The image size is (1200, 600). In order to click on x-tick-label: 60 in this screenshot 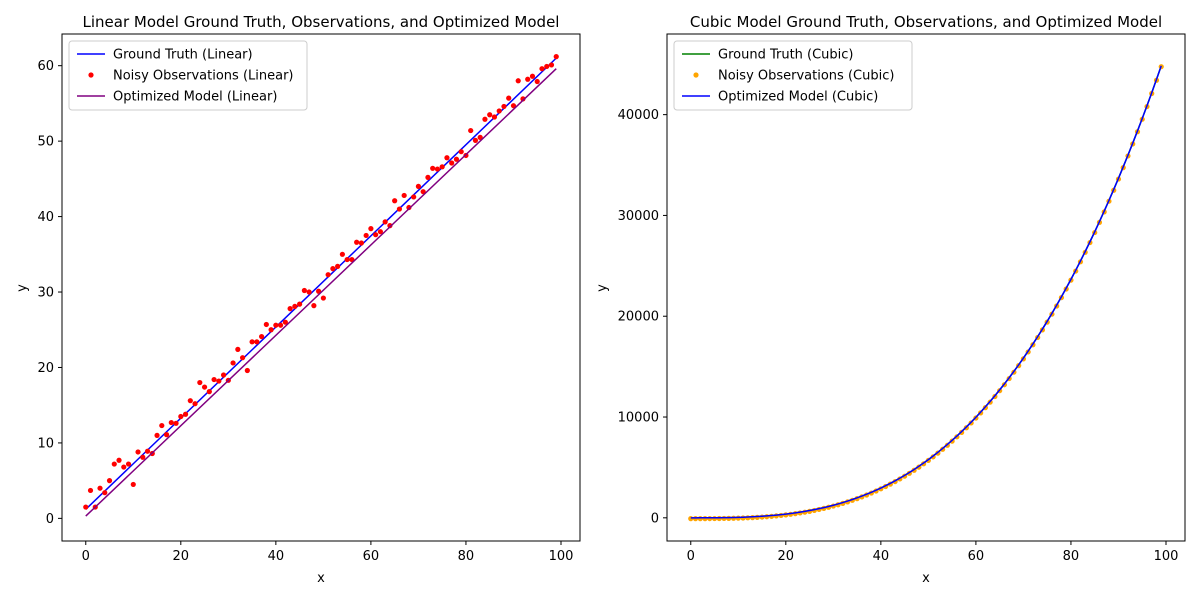, I will do `click(371, 556)`.